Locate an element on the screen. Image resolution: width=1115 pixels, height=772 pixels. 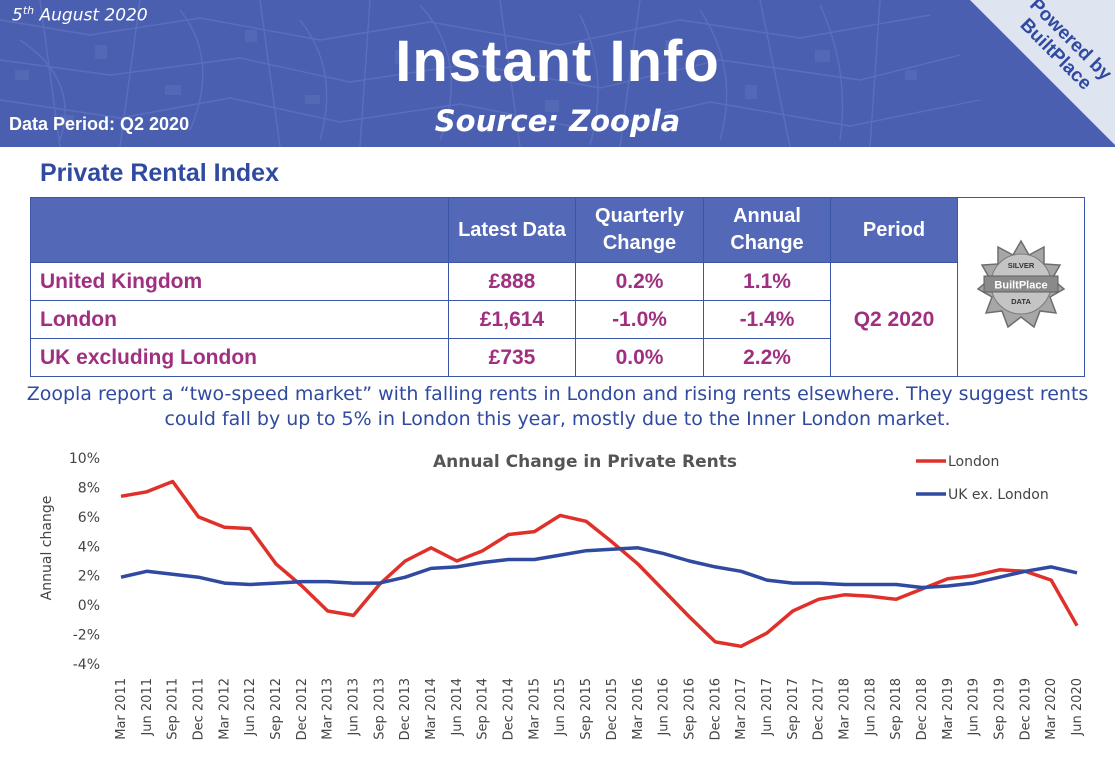
latest-cell: £888 is located at coordinates (512, 281).